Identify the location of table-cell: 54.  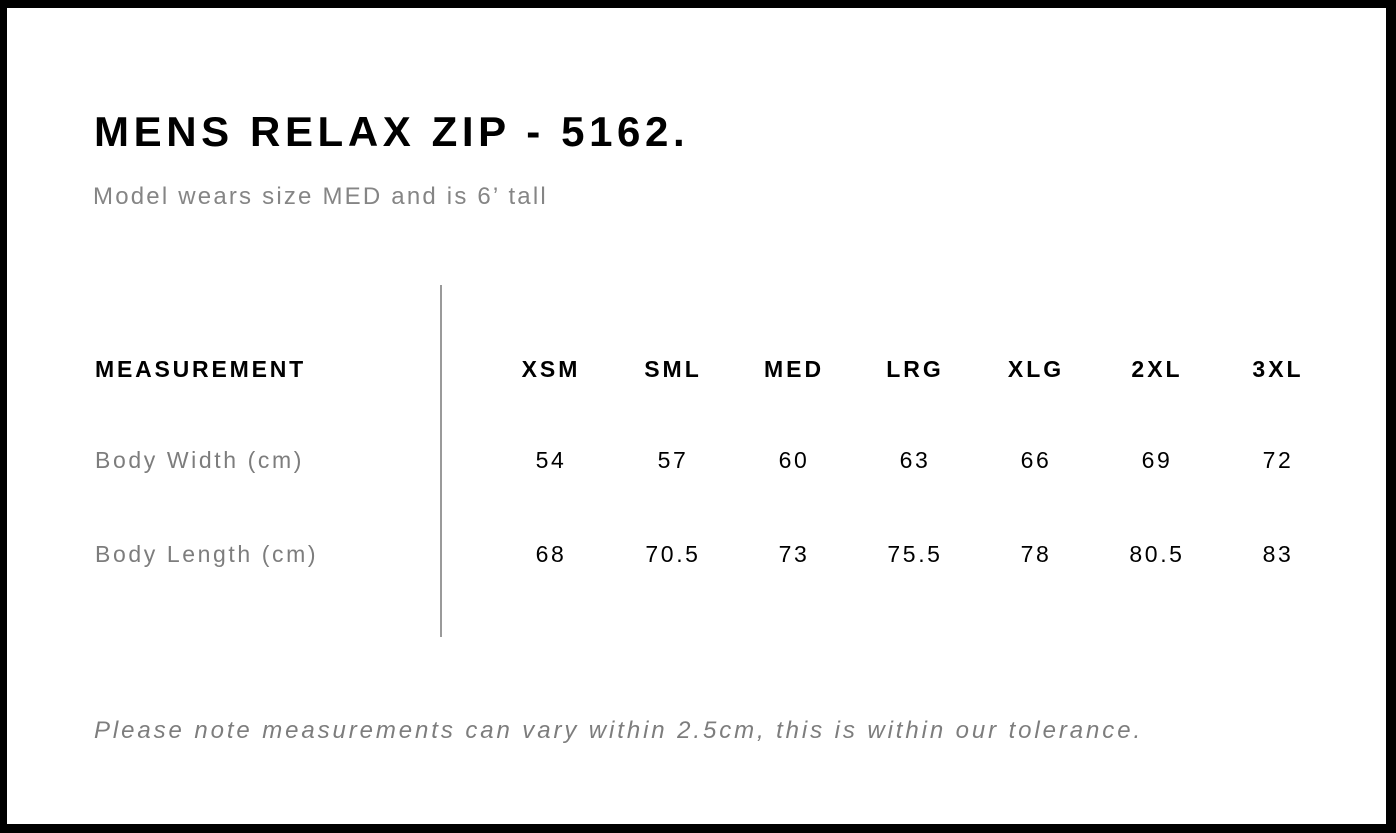
(551, 460).